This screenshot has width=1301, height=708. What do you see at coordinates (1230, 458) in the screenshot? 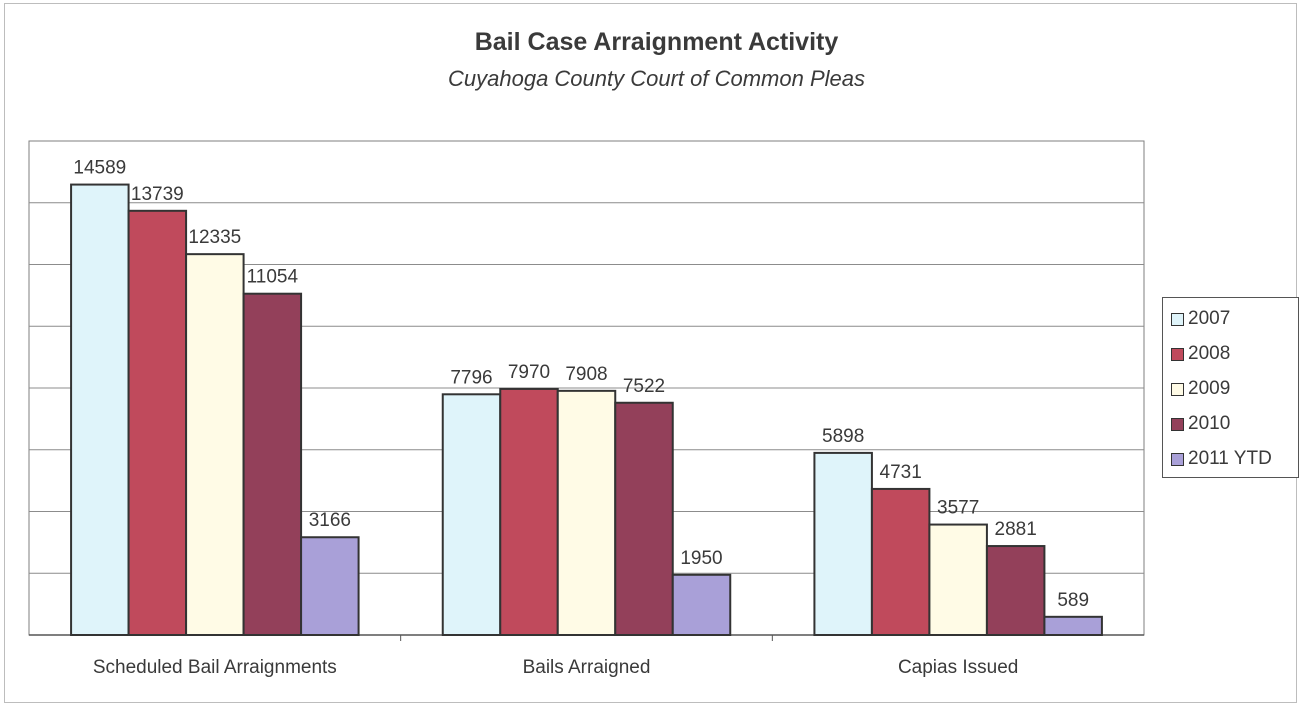
I see `legend-label: 2011 YTD` at bounding box center [1230, 458].